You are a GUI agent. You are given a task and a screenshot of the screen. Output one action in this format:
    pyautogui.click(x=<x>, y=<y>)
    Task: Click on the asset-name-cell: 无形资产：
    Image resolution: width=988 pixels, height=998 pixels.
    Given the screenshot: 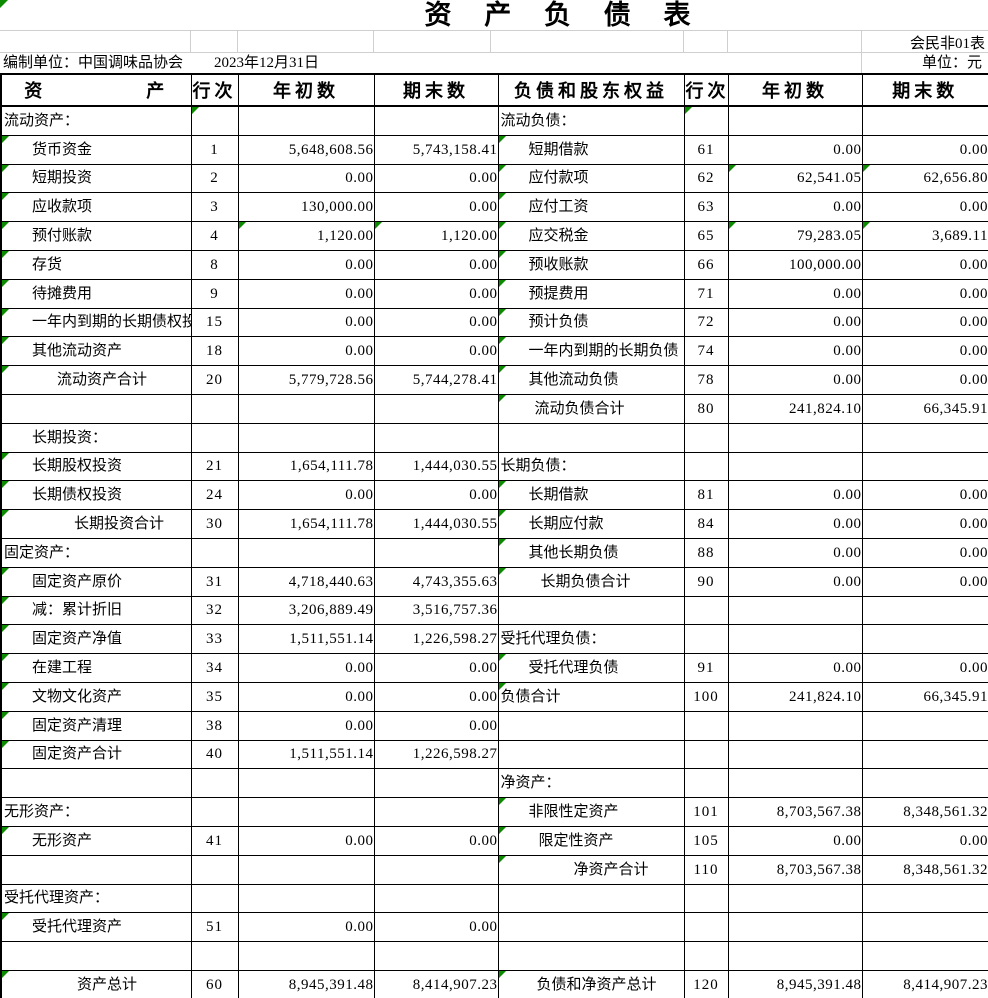 What is the action you would take?
    pyautogui.click(x=96, y=812)
    